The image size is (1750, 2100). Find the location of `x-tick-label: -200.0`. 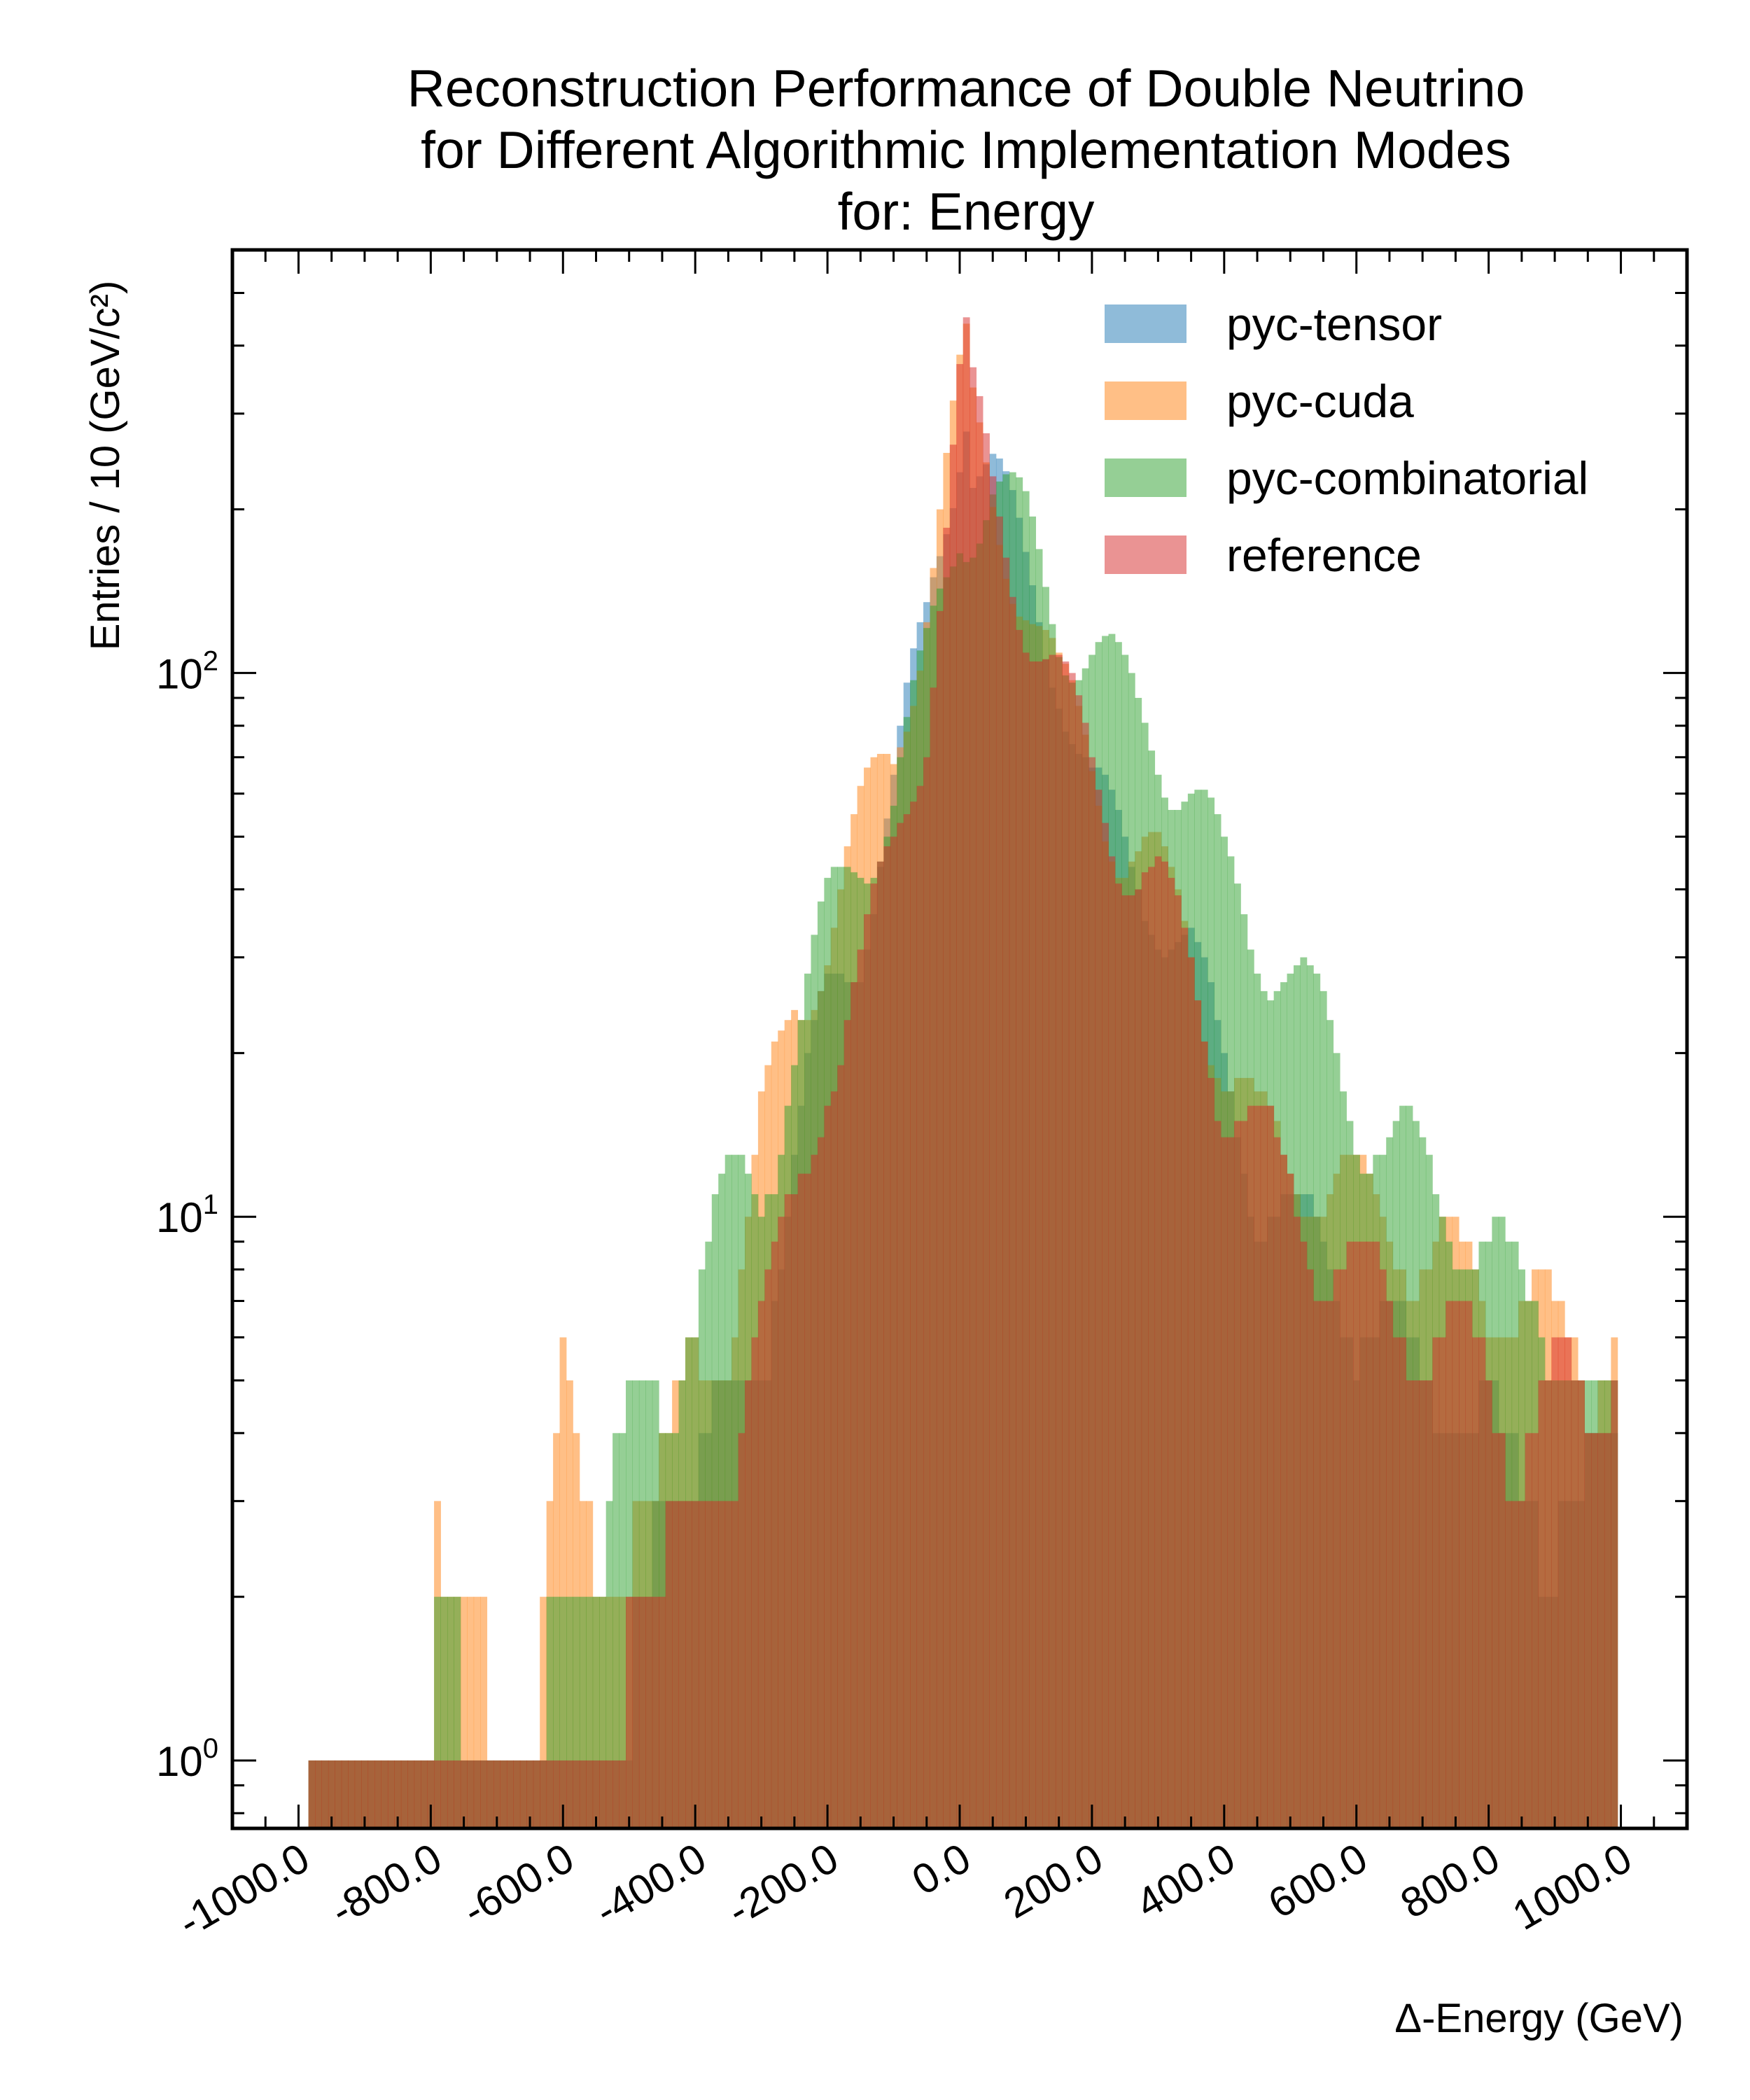

x-tick-label: -200.0 is located at coordinates (783, 1884).